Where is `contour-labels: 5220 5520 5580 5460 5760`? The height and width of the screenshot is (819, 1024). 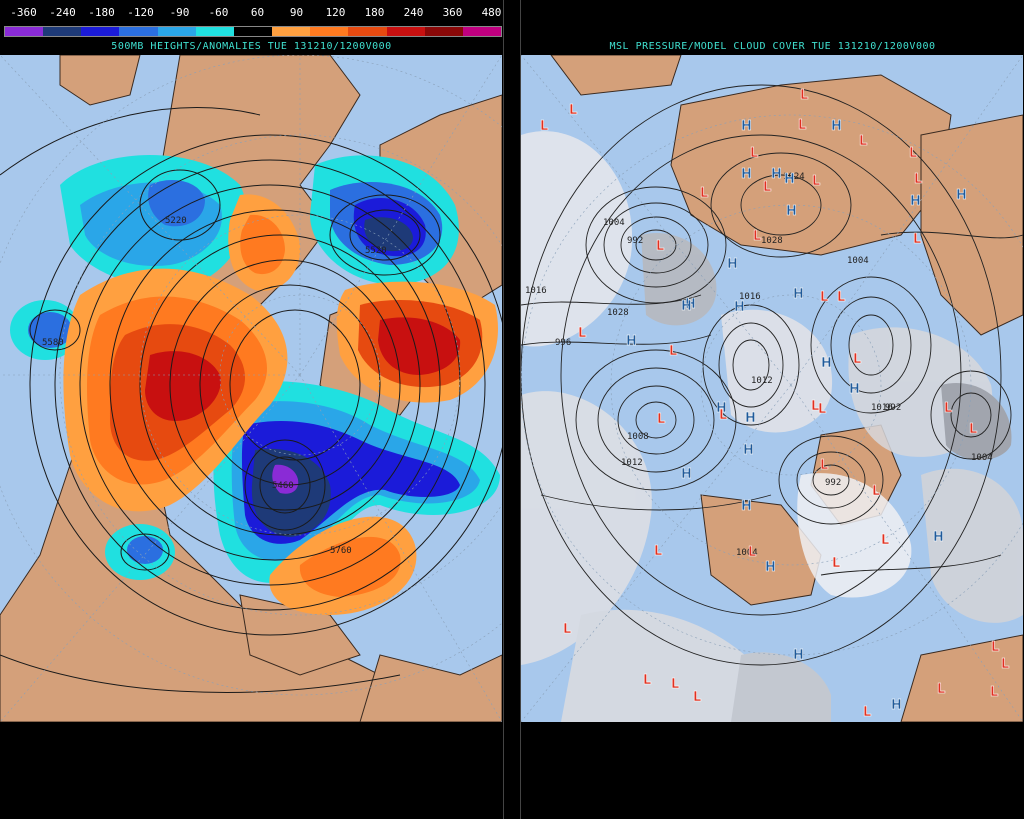 contour-labels: 5220 5520 5580 5460 5760 is located at coordinates (214, 386).